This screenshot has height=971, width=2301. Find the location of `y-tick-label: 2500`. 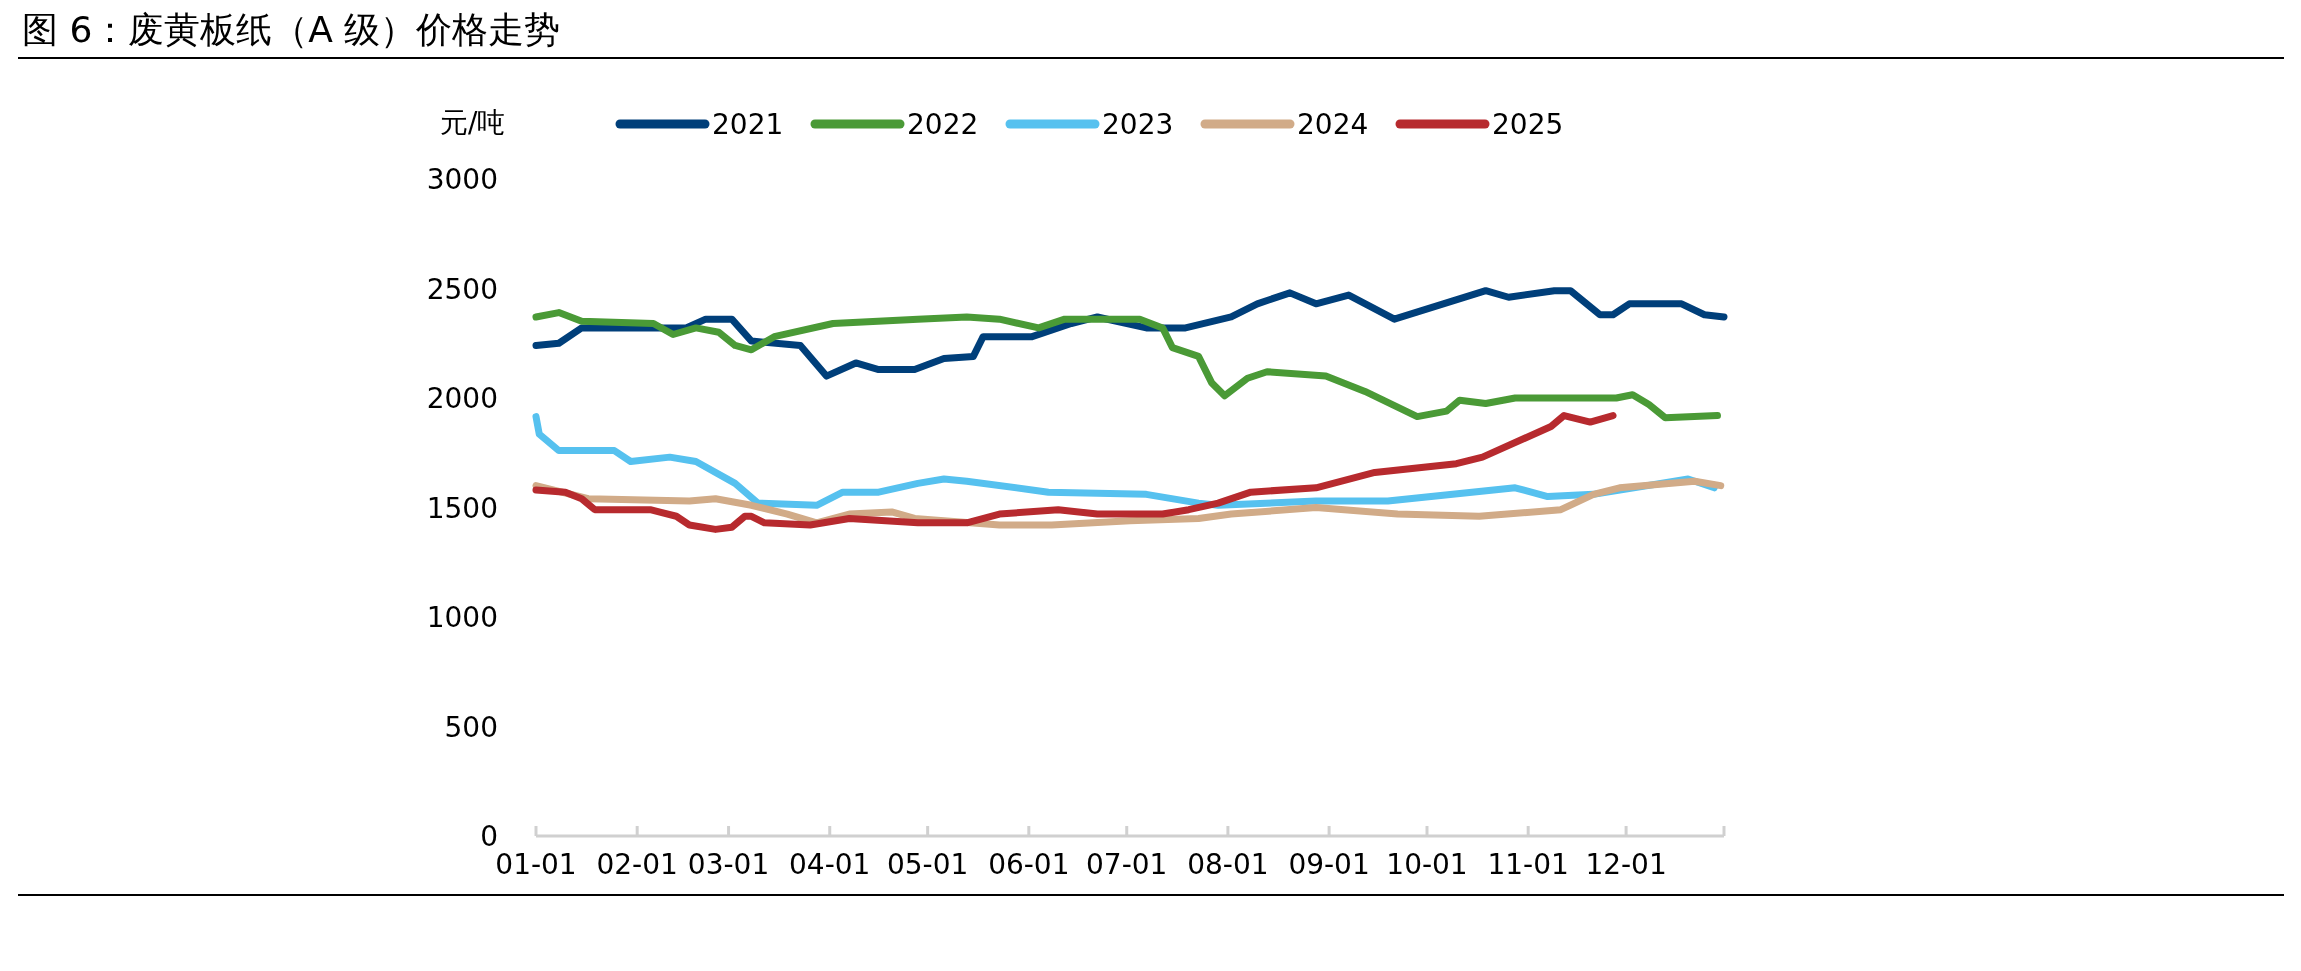

y-tick-label: 2500 is located at coordinates (462, 289).